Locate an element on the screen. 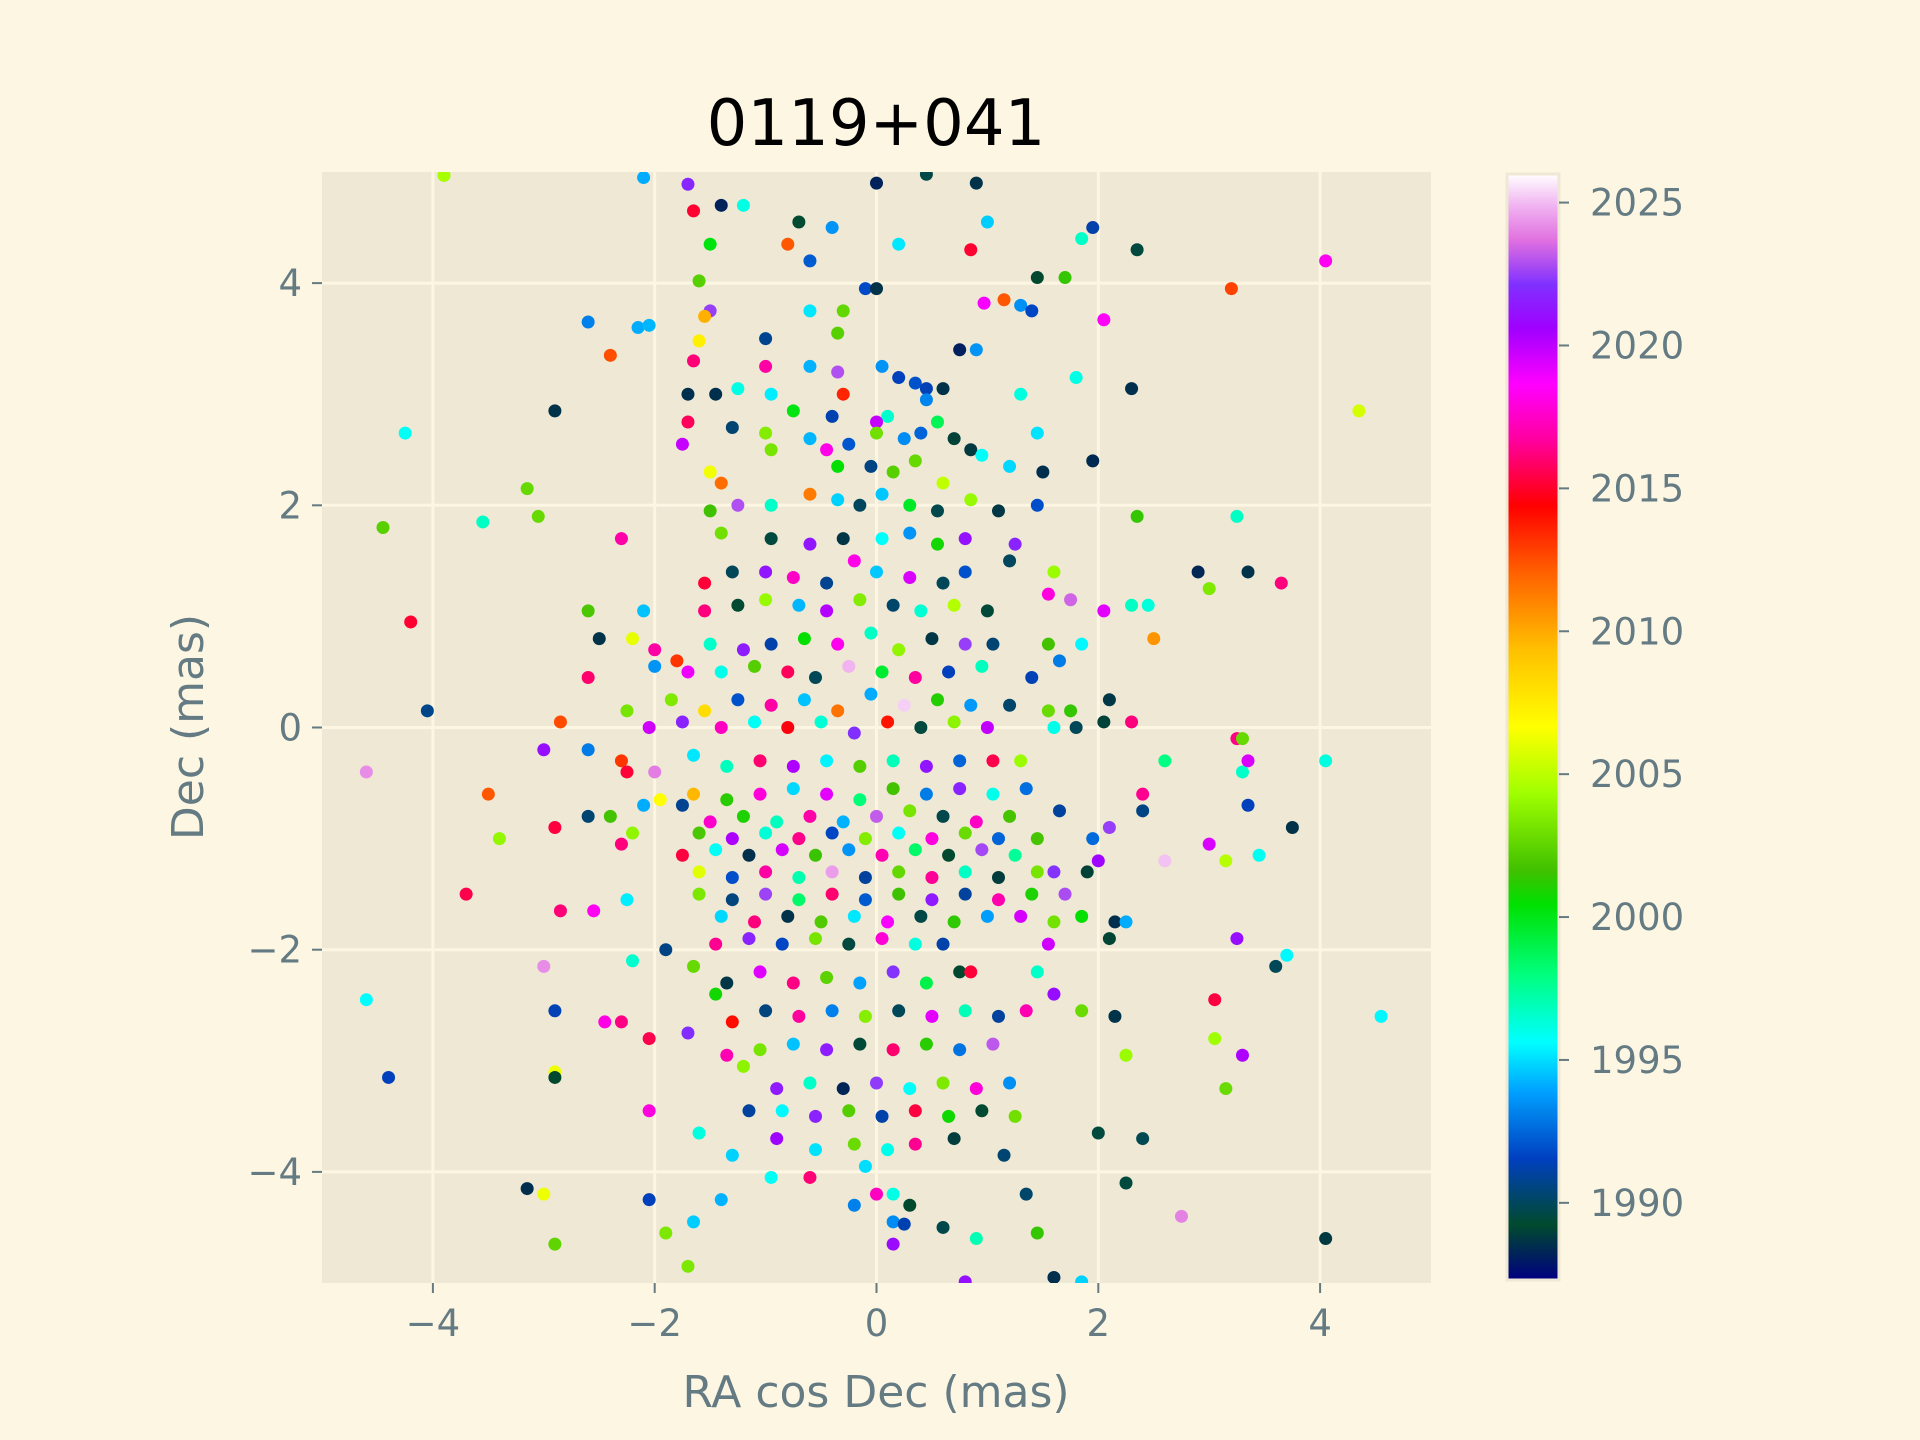 Image resolution: width=1920 pixels, height=1440 pixels. y-tick-label: −2 is located at coordinates (274, 950).